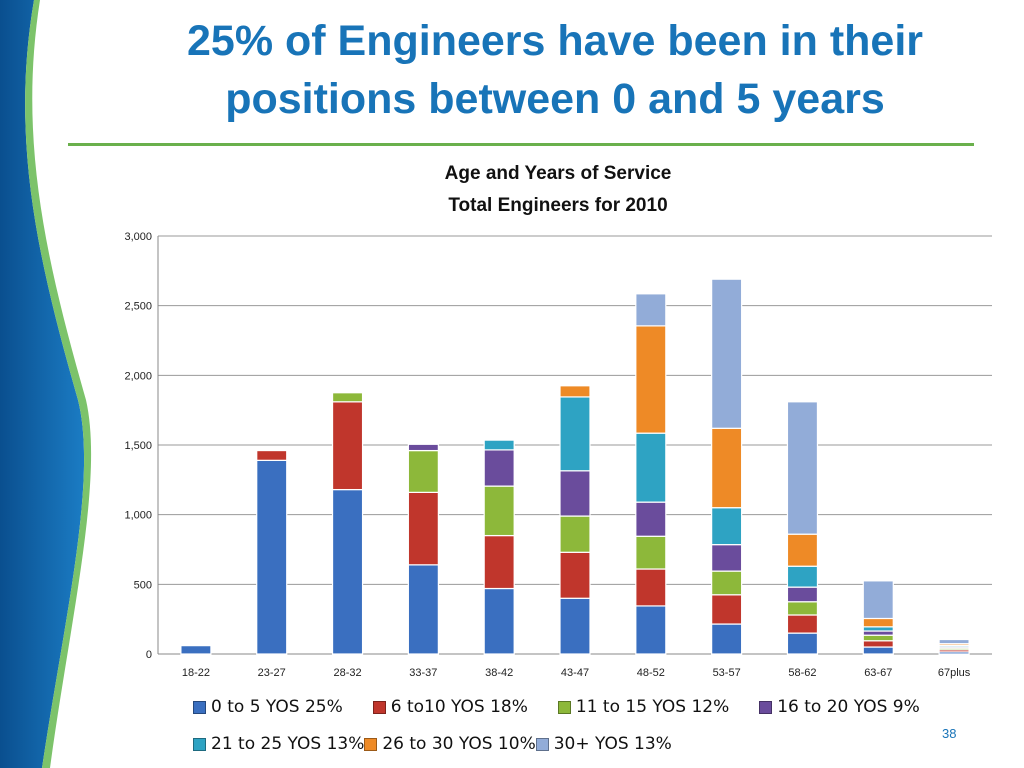 This screenshot has height=768, width=1024. Describe the element at coordinates (138, 516) in the screenshot. I see `y-tick-label: 1,000` at that location.